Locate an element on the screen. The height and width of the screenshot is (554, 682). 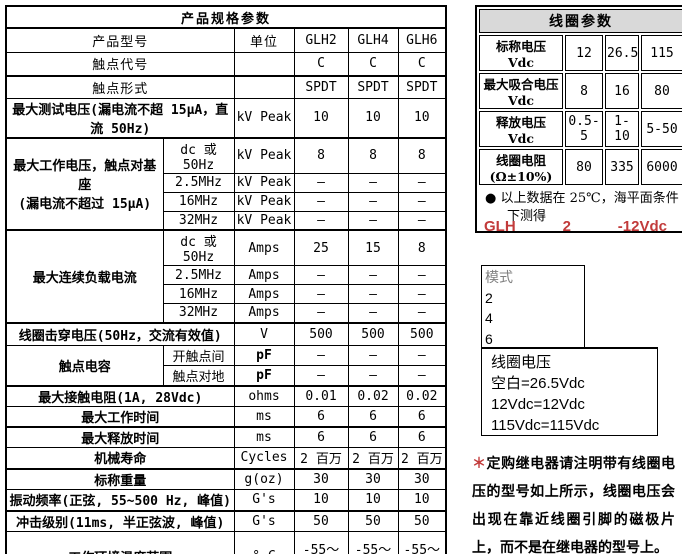
spec-table-cell: 产品型号 is located at coordinates (120, 40).